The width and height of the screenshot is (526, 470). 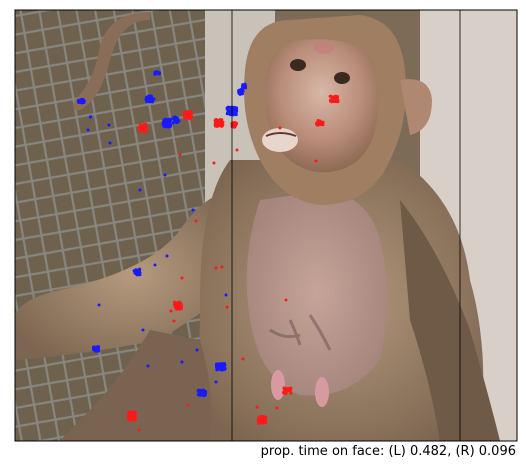 I want to click on caption-text: prop. time on face: (L) 0.482, (R) 0.096, so click(x=388, y=451).